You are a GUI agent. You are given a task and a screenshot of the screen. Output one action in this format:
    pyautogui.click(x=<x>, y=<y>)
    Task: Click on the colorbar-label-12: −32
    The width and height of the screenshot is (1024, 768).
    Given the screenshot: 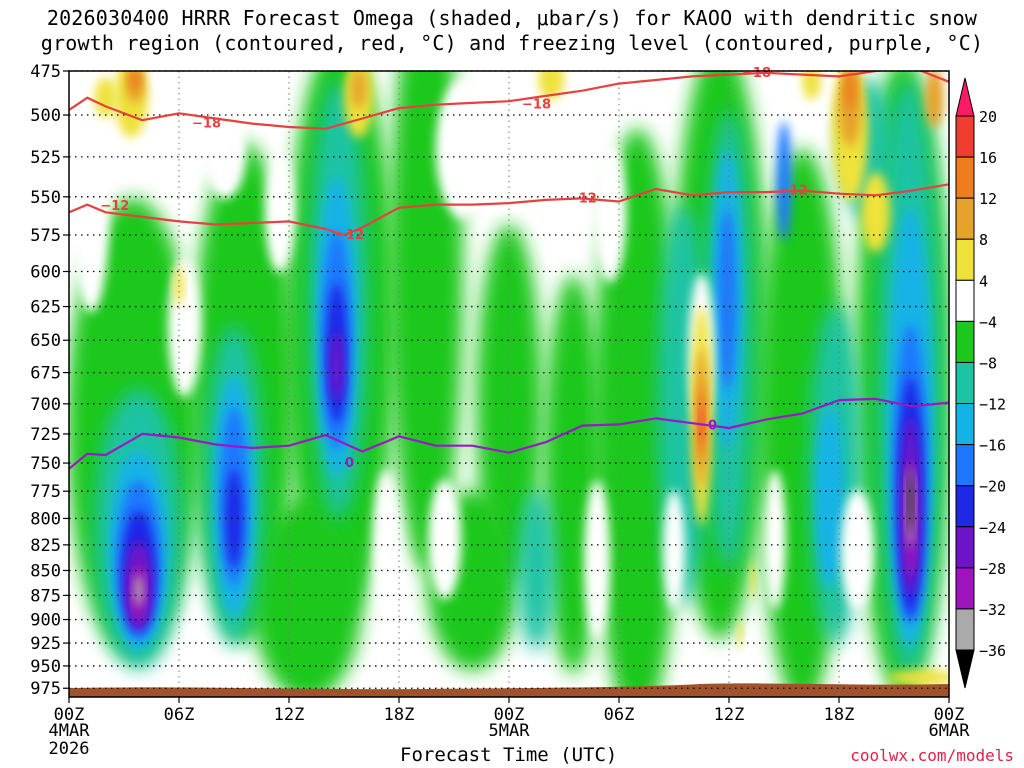 What is the action you would take?
    pyautogui.click(x=992, y=610)
    